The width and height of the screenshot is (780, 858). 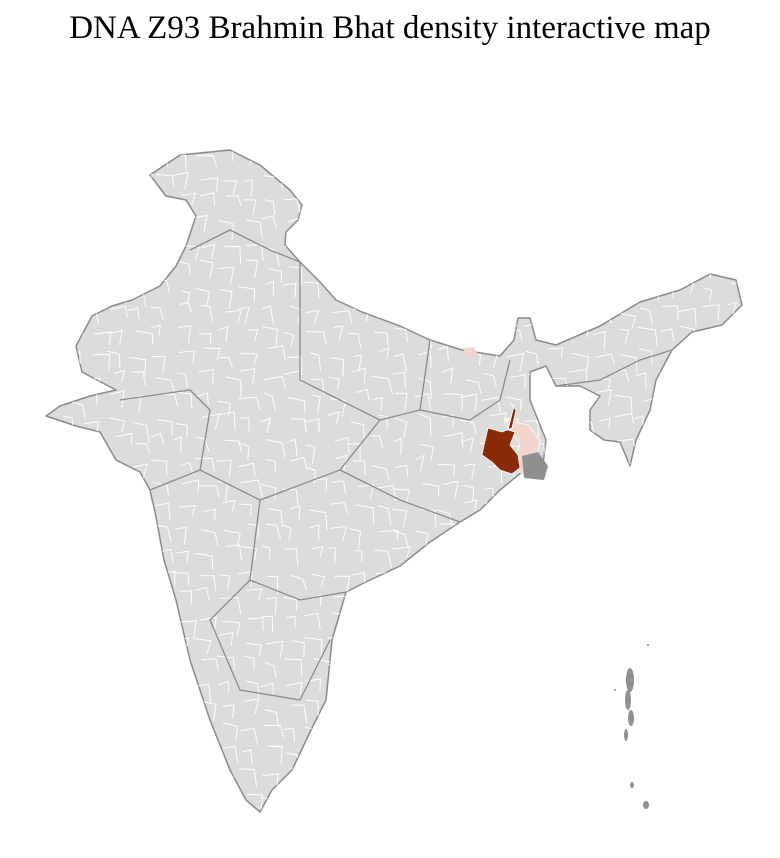 I want to click on andaman-nicobar-islands, so click(x=631, y=726).